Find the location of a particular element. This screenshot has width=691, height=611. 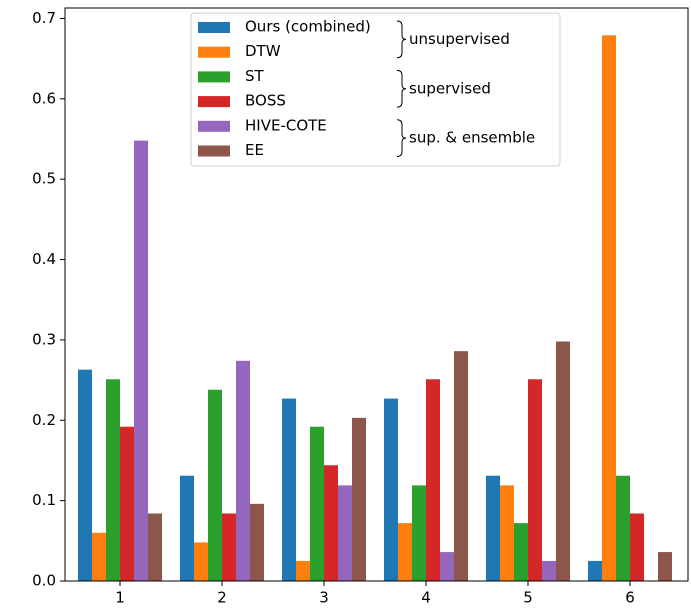

legend-box is located at coordinates (375, 89).